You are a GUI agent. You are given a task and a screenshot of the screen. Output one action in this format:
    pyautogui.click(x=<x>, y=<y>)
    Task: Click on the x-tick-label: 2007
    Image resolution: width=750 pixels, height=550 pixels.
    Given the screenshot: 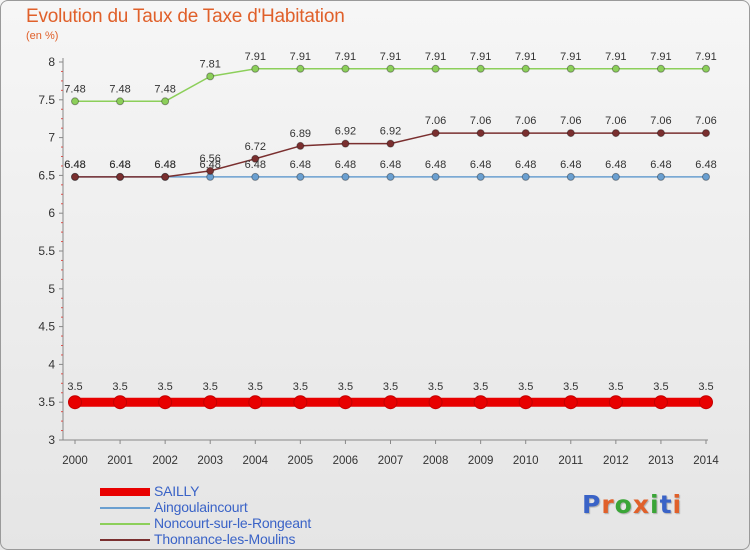 What is the action you would take?
    pyautogui.click(x=391, y=461)
    